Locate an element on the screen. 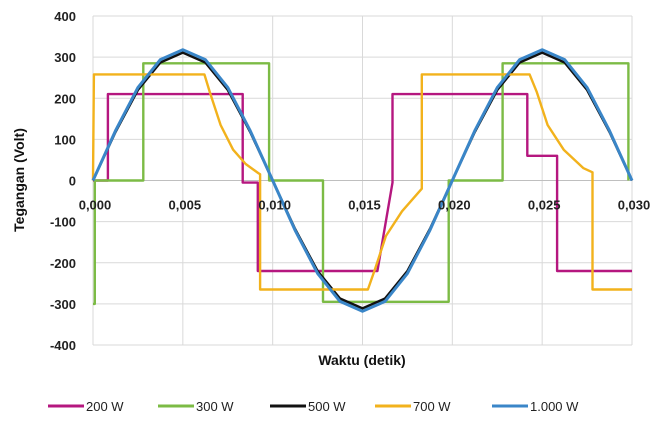  y-tick-label: 400 is located at coordinates (65, 16).